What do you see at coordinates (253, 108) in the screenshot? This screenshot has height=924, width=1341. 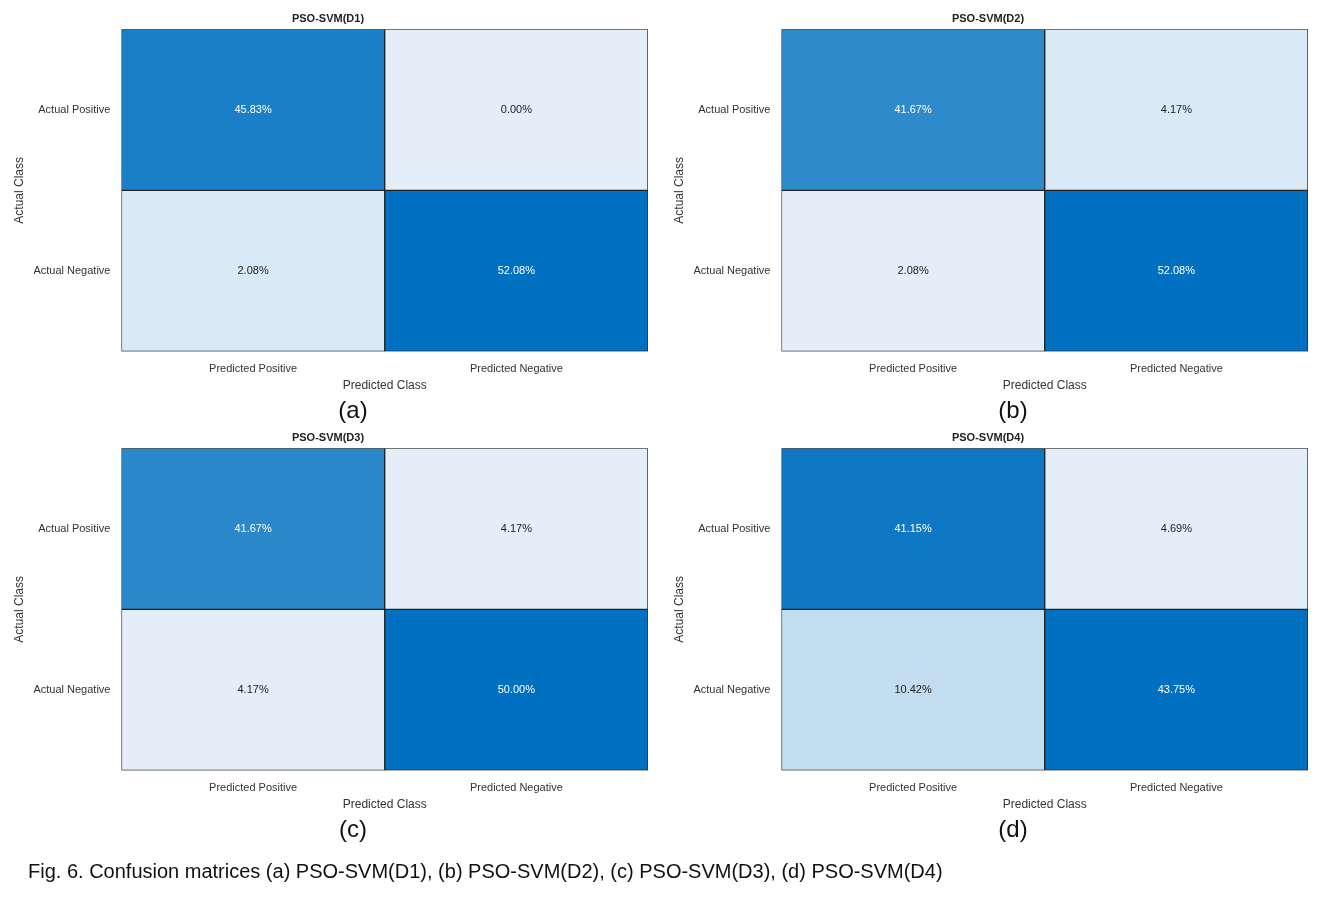 I see `data-label: 45.83%` at bounding box center [253, 108].